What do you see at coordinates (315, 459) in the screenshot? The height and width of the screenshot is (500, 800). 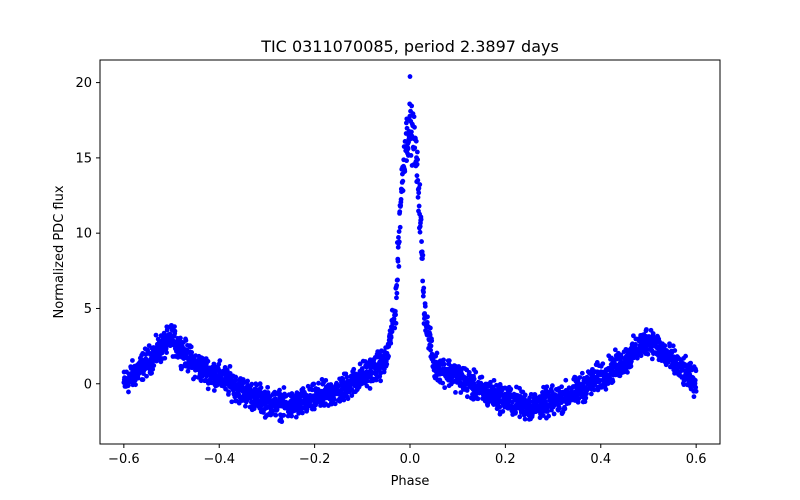 I see `x-tick-label: −0.2` at bounding box center [315, 459].